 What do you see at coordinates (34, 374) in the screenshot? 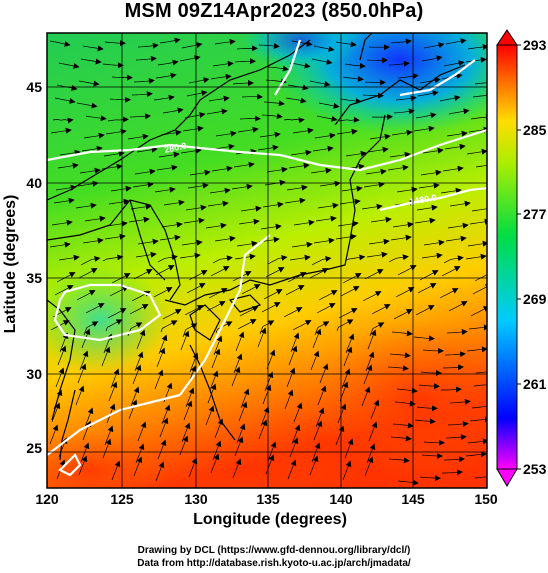
I see `y-tick-30: 30` at bounding box center [34, 374].